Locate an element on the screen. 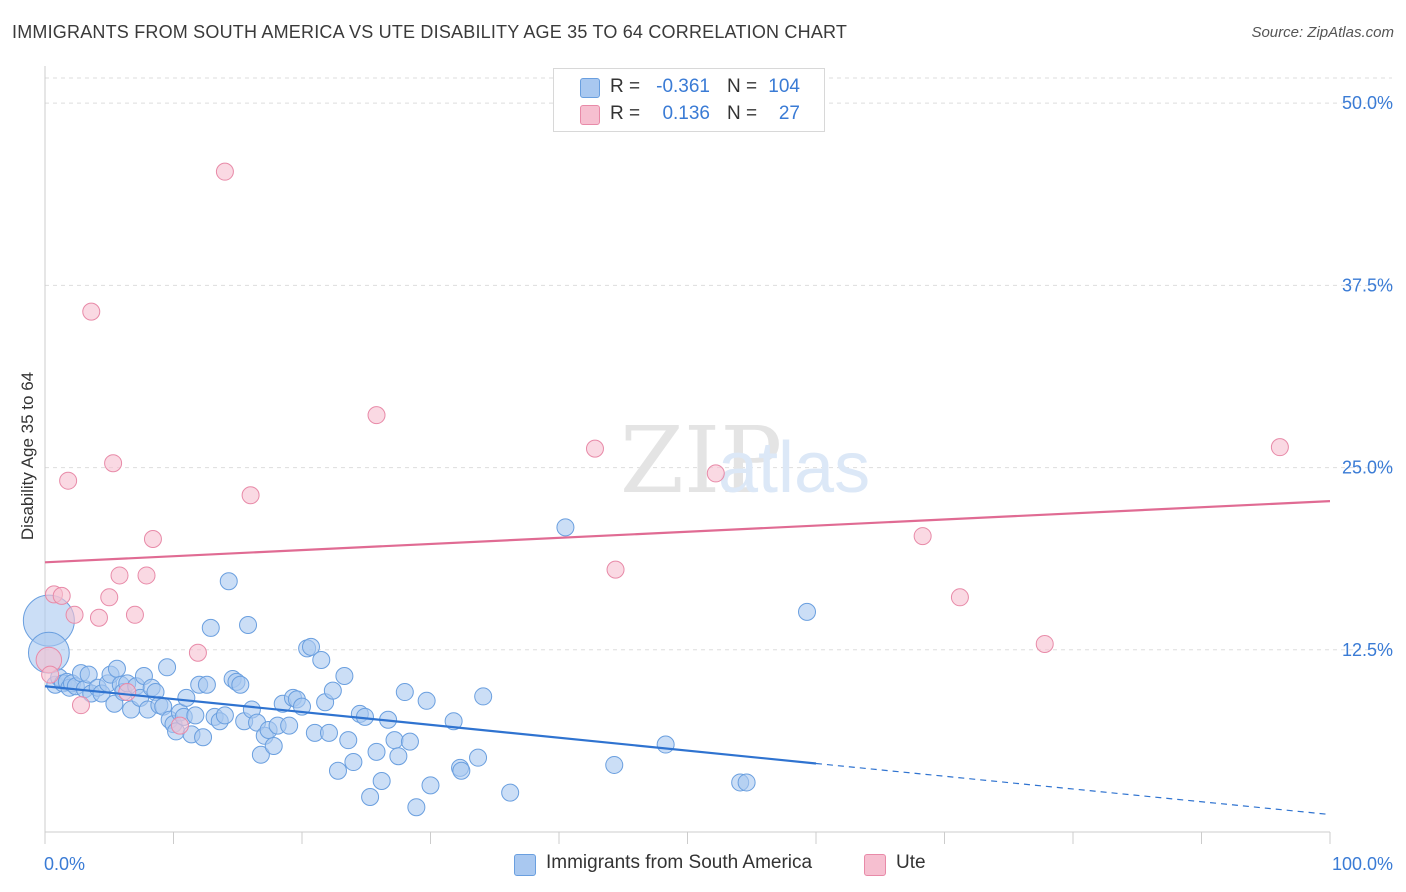 The width and height of the screenshot is (1406, 892). legend-row-immigrants: R = -0.361 N = 104 is located at coordinates (689, 87).